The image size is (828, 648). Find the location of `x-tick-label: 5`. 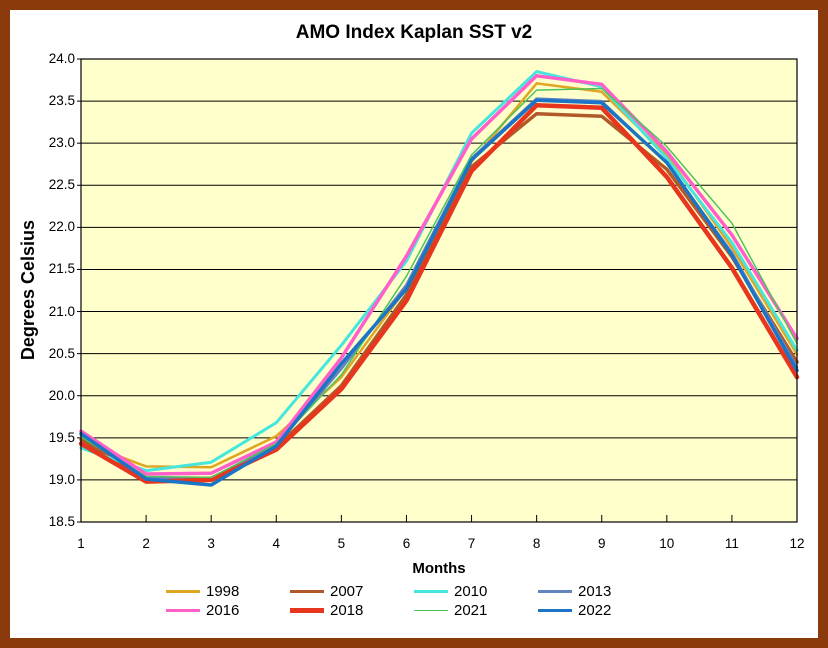

x-tick-label: 5 is located at coordinates (341, 543).